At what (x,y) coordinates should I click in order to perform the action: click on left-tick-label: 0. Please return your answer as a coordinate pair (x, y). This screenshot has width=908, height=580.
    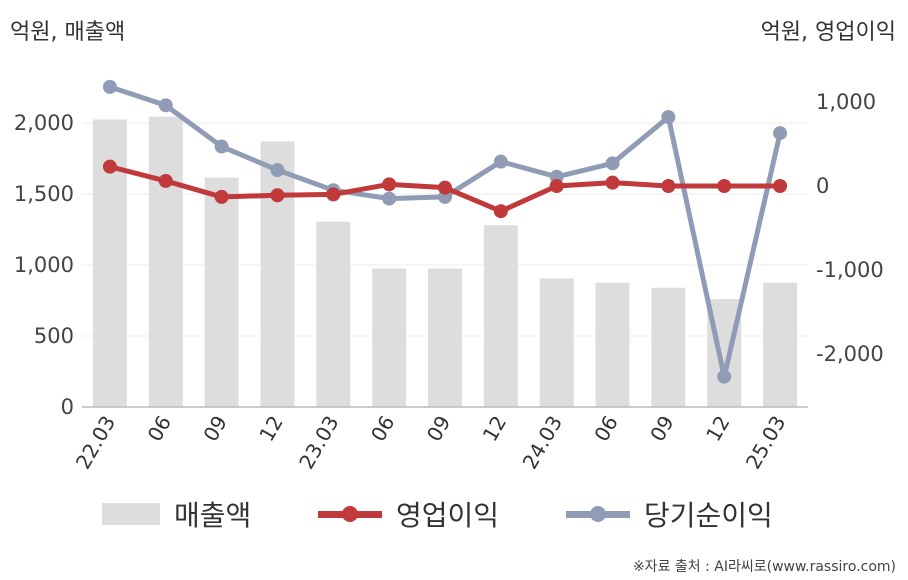
    Looking at the image, I should click on (67, 407).